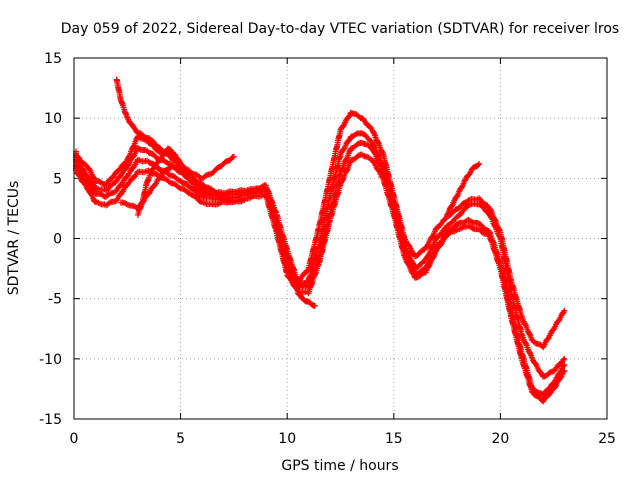 This screenshot has width=640, height=480. What do you see at coordinates (607, 439) in the screenshot?
I see `x-tick-label: 25` at bounding box center [607, 439].